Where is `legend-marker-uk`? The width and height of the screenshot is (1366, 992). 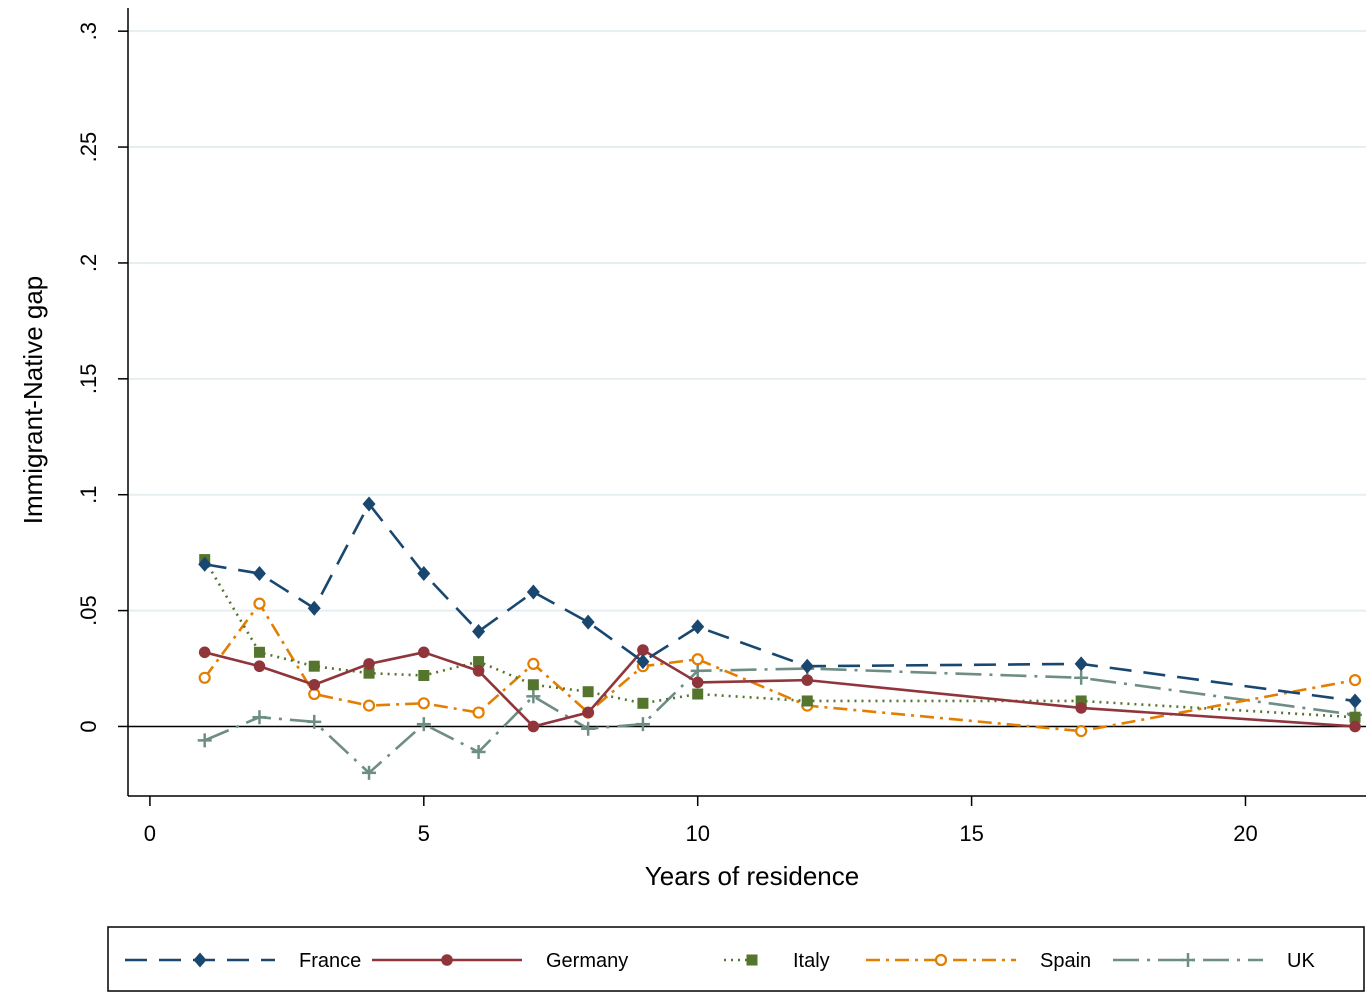 legend-marker-uk is located at coordinates (1188, 960).